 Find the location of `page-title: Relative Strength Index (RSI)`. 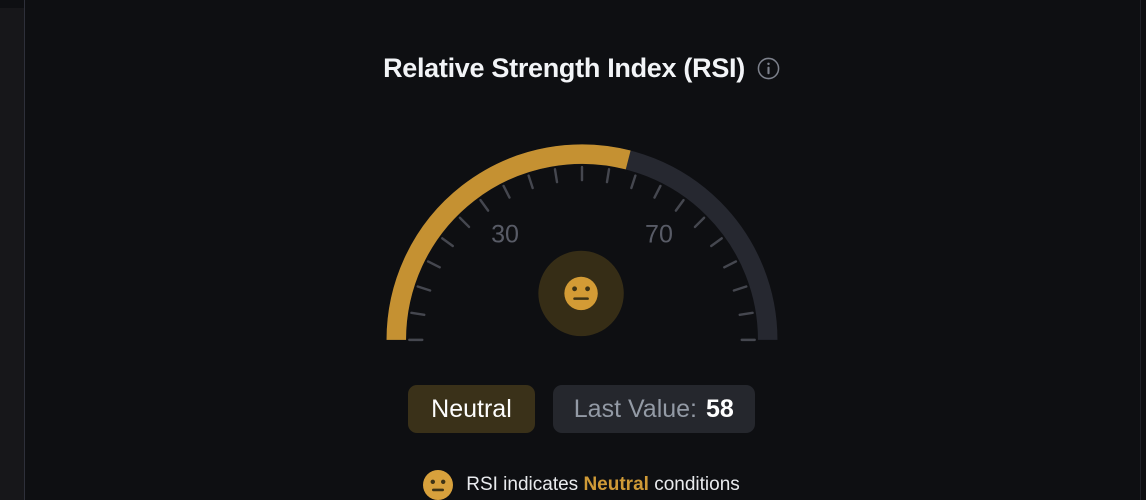

page-title: Relative Strength Index (RSI) is located at coordinates (564, 68).